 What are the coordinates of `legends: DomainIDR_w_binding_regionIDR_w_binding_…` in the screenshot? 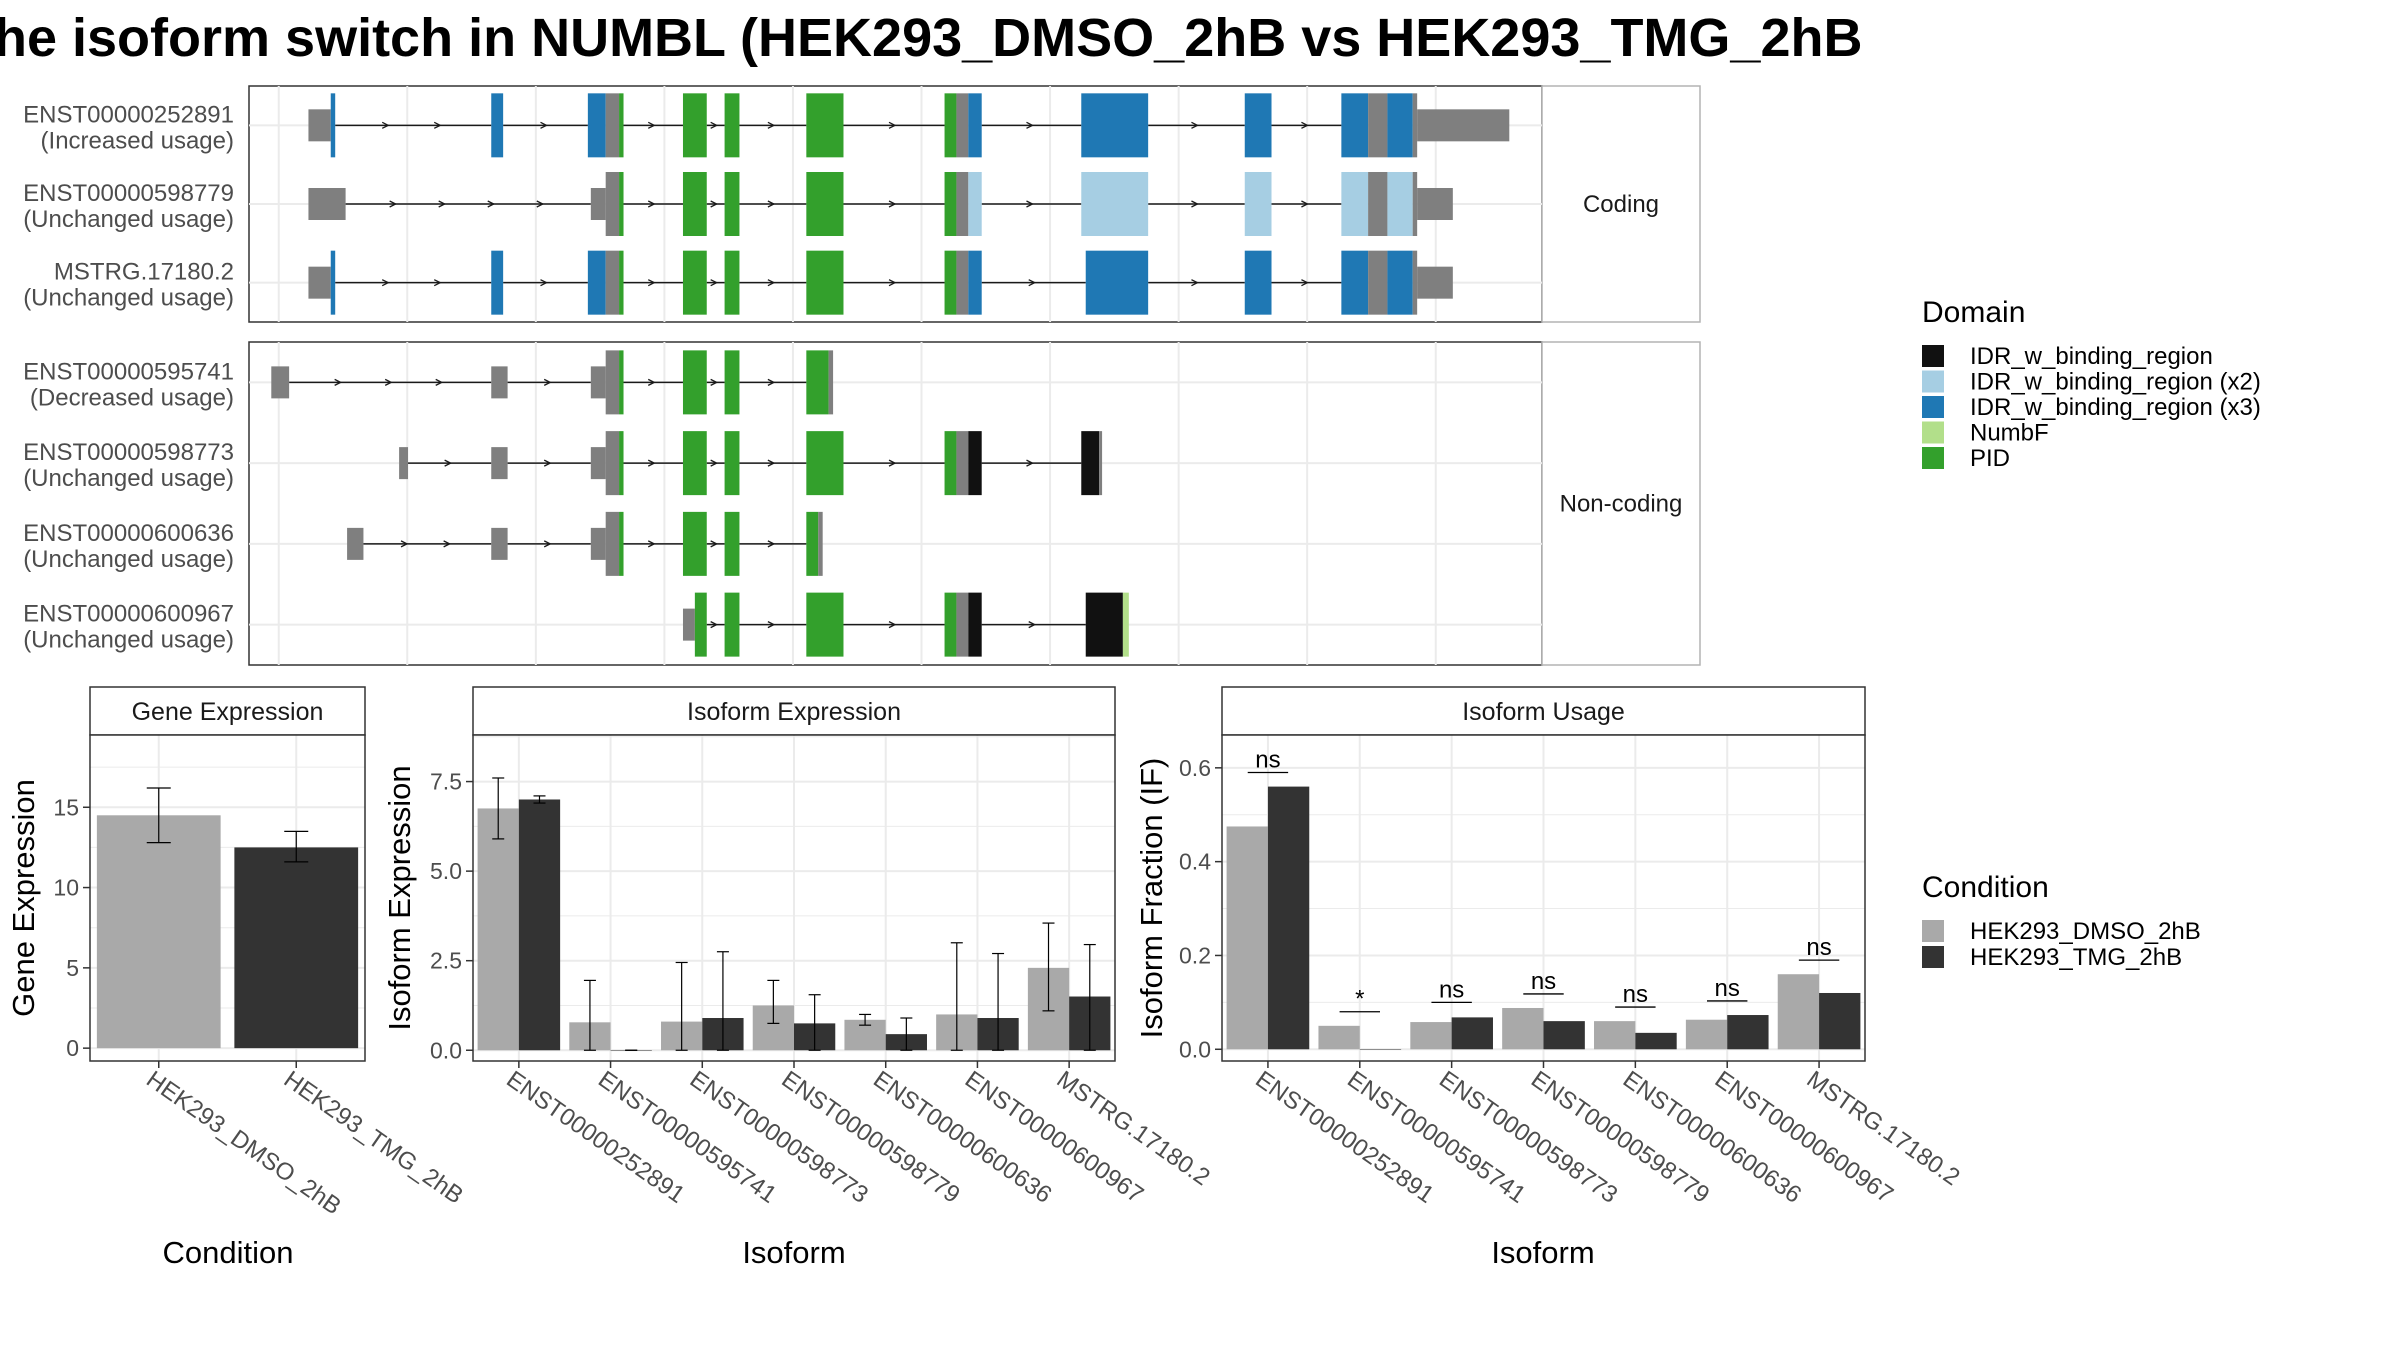 It's located at (2091, 633).